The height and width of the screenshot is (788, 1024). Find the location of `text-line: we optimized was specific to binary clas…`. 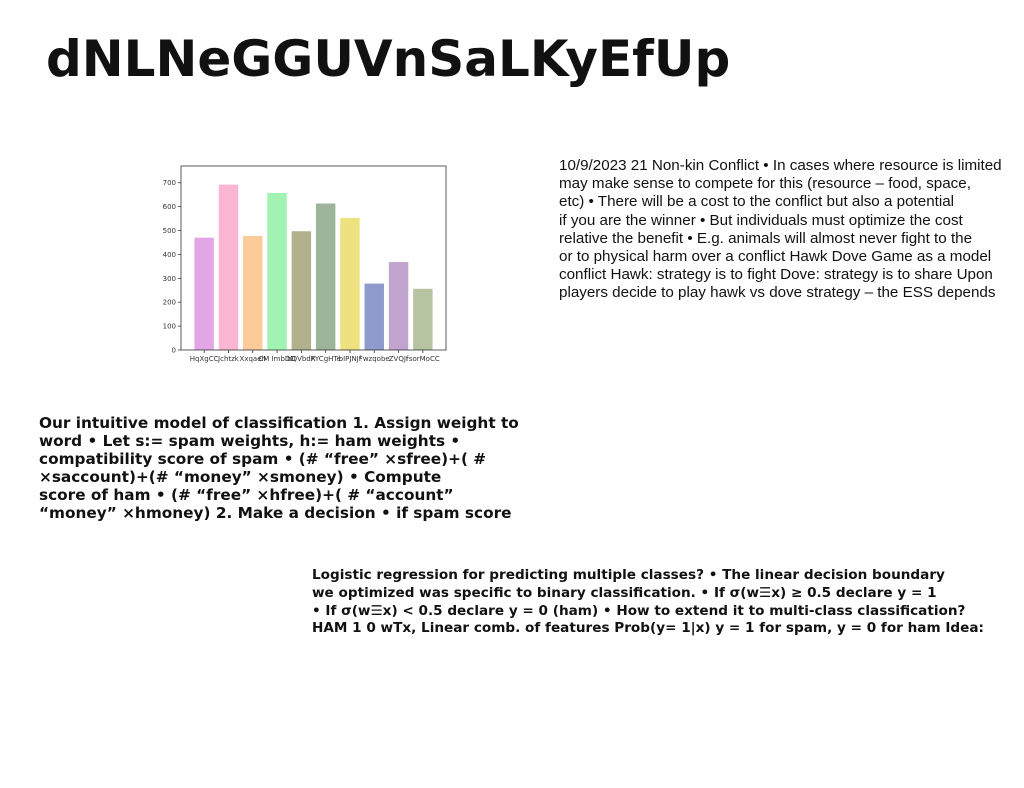

text-line: we optimized was specific to binary clas… is located at coordinates (624, 592).